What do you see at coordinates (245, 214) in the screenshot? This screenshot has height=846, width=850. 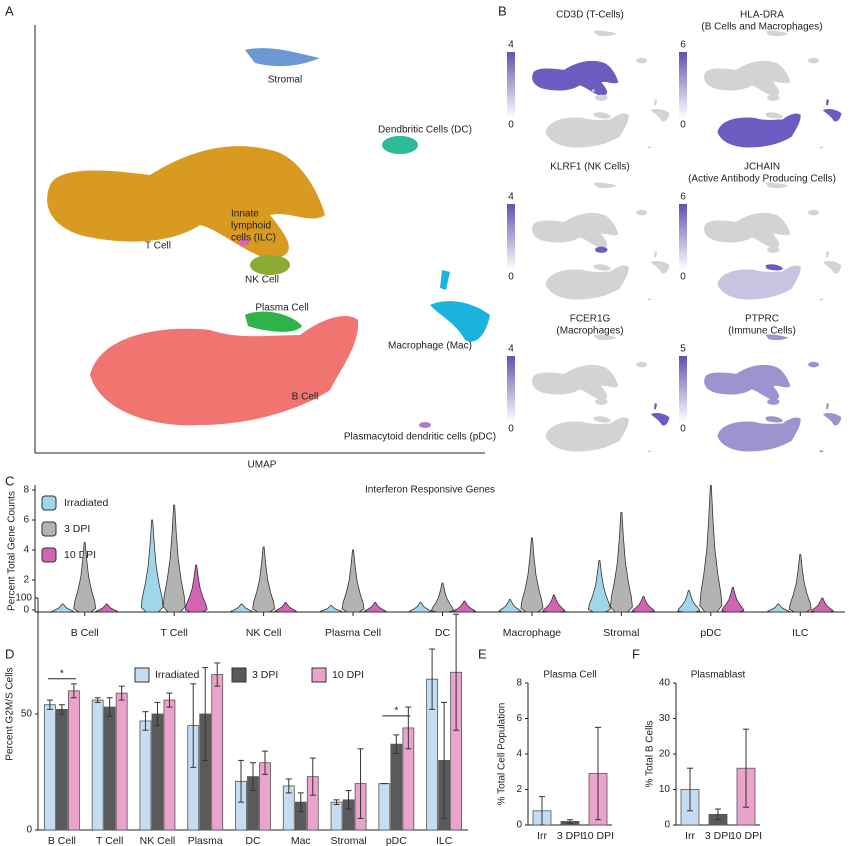 I see `cluster-label: Innate` at bounding box center [245, 214].